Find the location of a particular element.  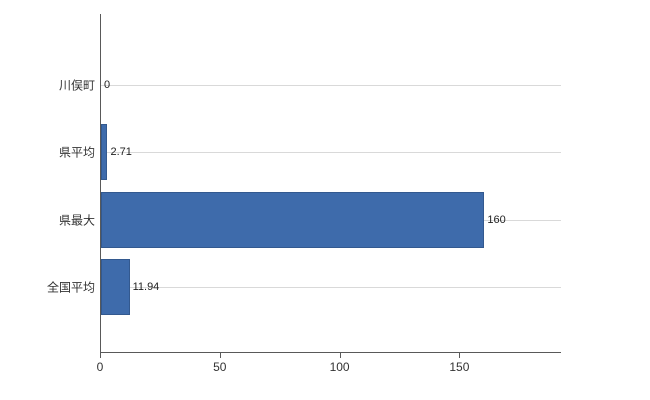

category-label: 川俣町 is located at coordinates (76, 85).